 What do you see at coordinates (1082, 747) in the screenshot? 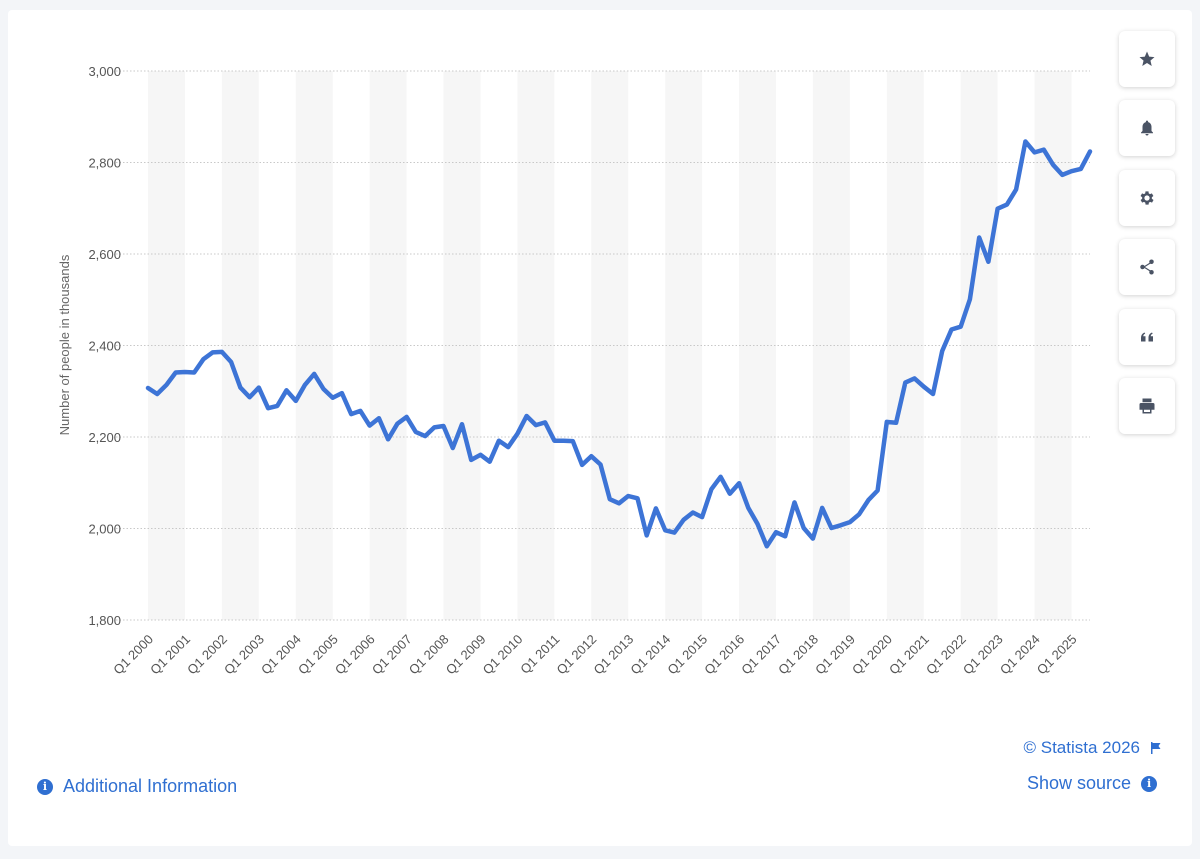
I see `copyright-text: © Statista 2026` at bounding box center [1082, 747].